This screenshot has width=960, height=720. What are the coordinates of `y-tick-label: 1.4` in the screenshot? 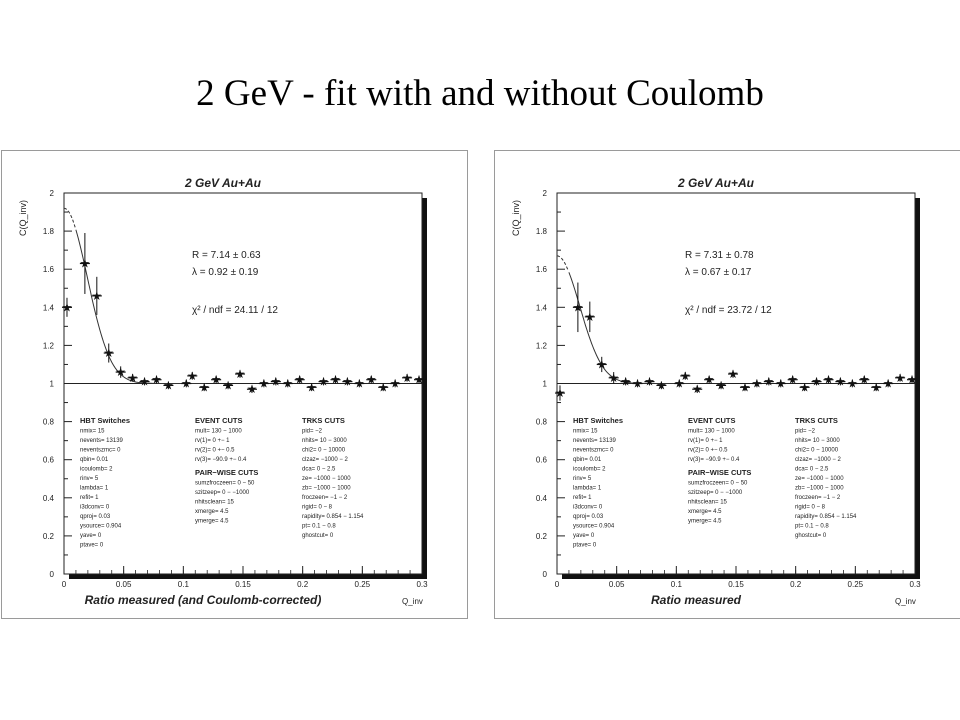 It's located at (542, 307).